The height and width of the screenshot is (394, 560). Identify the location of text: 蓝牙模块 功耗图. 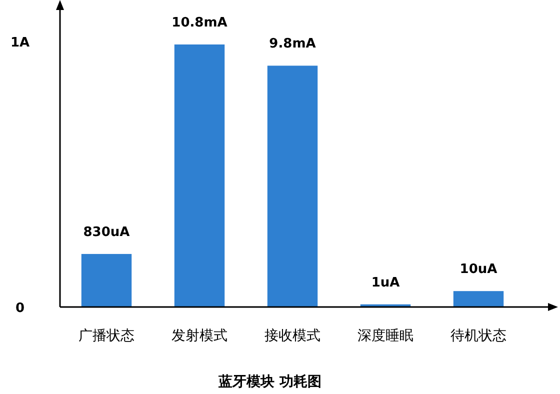
(270, 382).